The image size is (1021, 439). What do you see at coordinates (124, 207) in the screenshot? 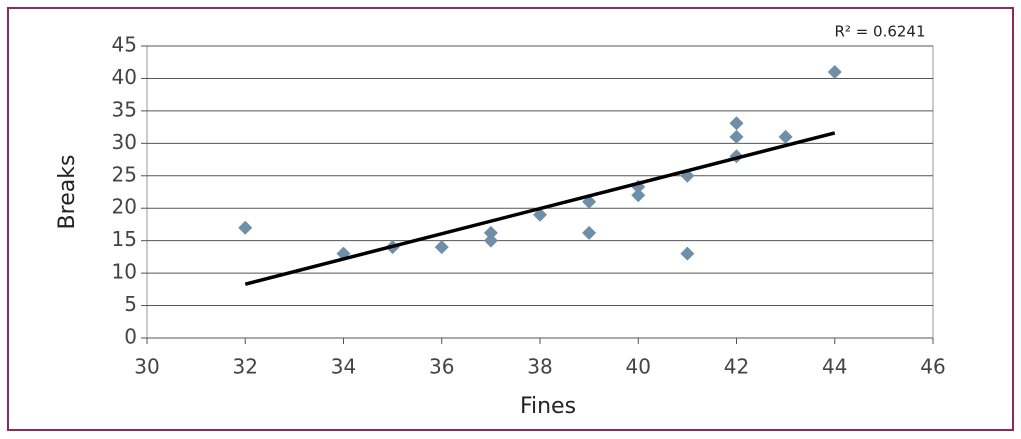
I see `y-tick-label: 20` at bounding box center [124, 207].